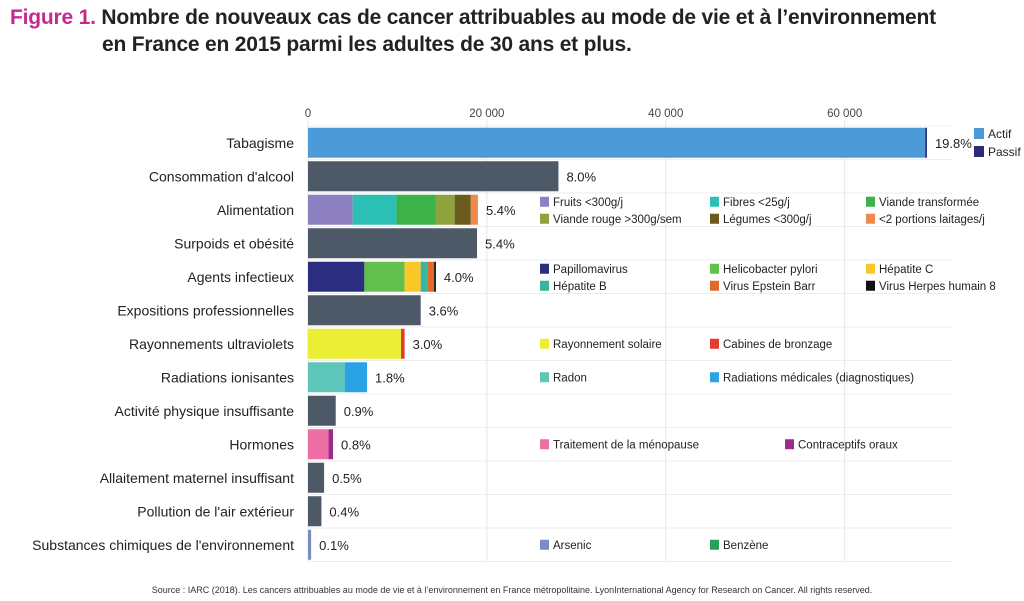 The height and width of the screenshot is (601, 1024). Describe the element at coordinates (322, 410) in the screenshot. I see `bar-activite-physique-insuffisante` at that location.